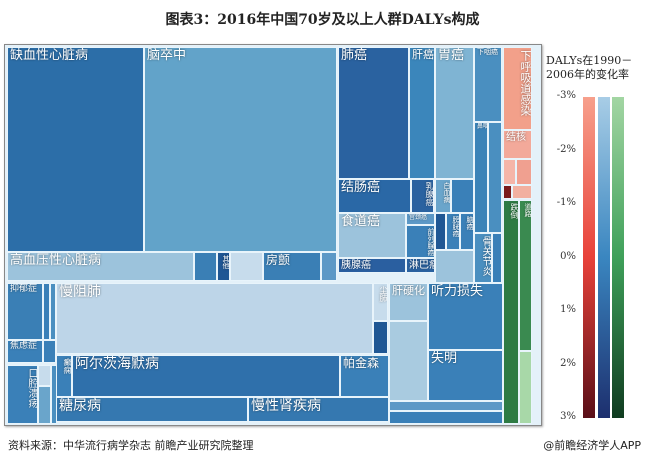 This screenshot has height=467, width=645. What do you see at coordinates (372, 235) in the screenshot?
I see `treemap-cell: 食道癌` at bounding box center [372, 235].